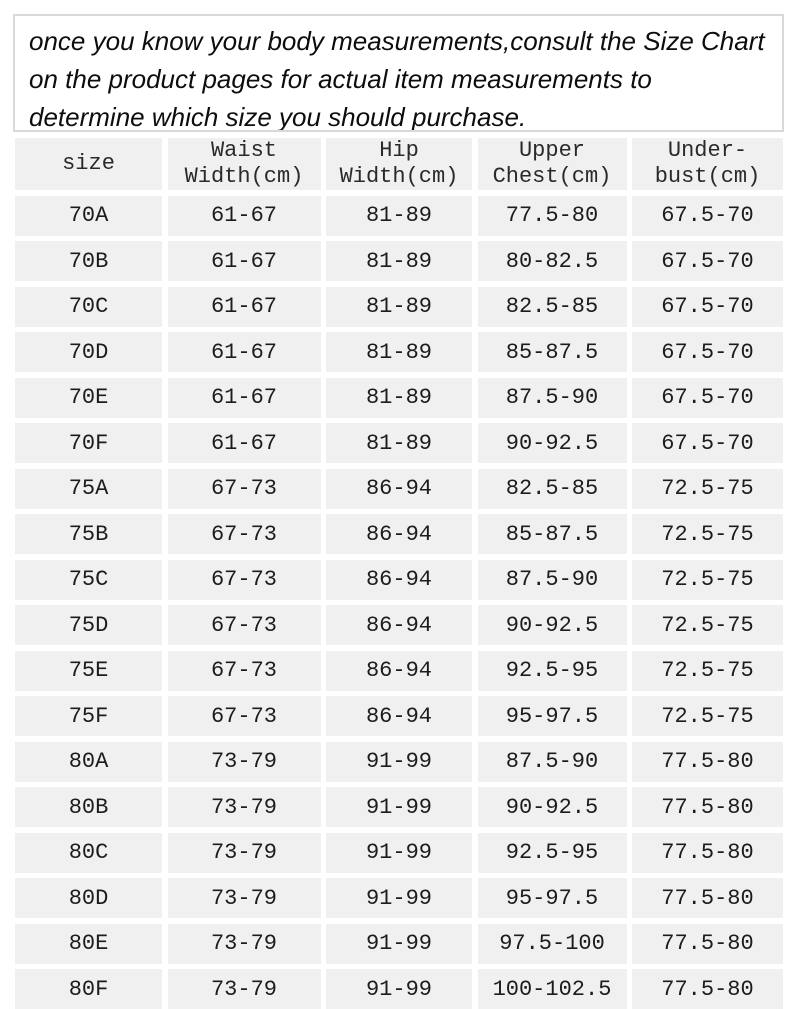 This screenshot has width=799, height=1009. I want to click on size-label-cell: 80F, so click(88, 989).